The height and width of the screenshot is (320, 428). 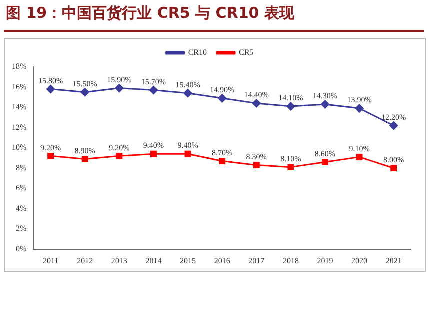 I want to click on data-label: 15.40%, so click(x=188, y=85).